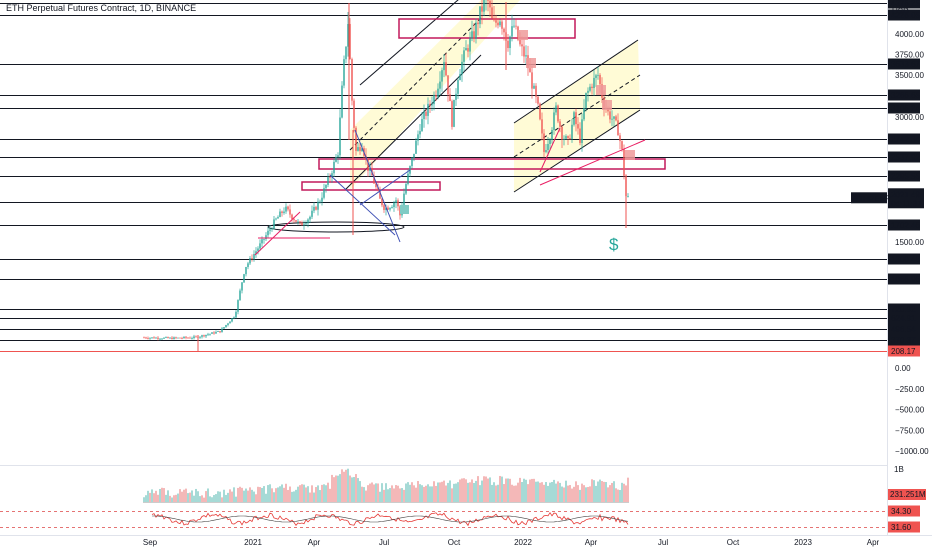 This screenshot has height=550, width=932. I want to click on volume-last-label: 231.251M, so click(908, 494).